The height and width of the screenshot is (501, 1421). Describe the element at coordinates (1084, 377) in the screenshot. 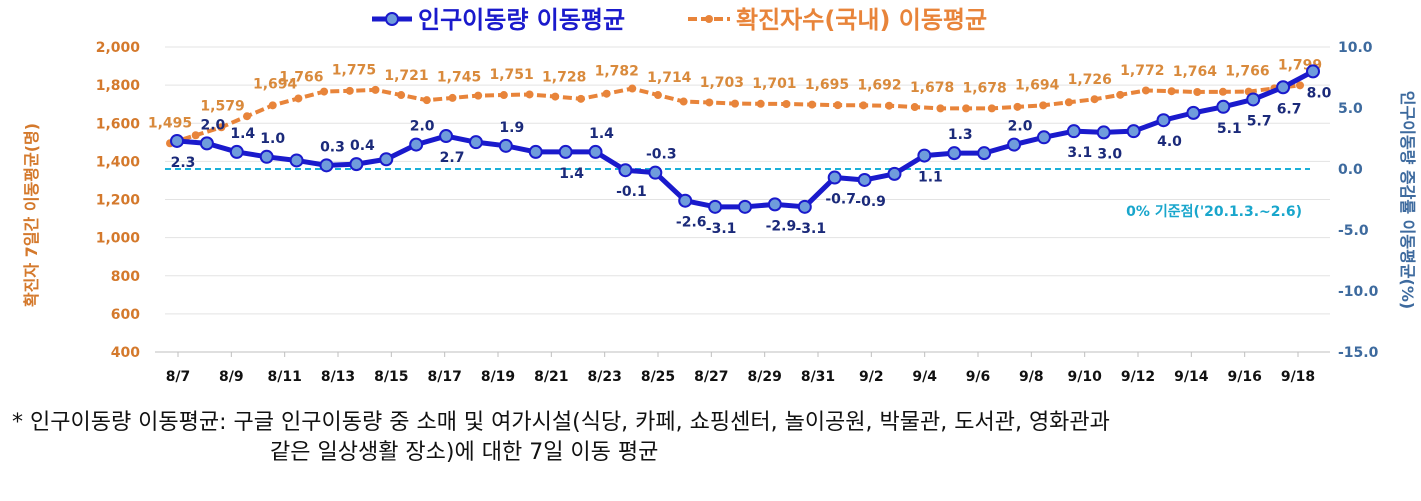

I see `x-tick-label: 9/10` at that location.